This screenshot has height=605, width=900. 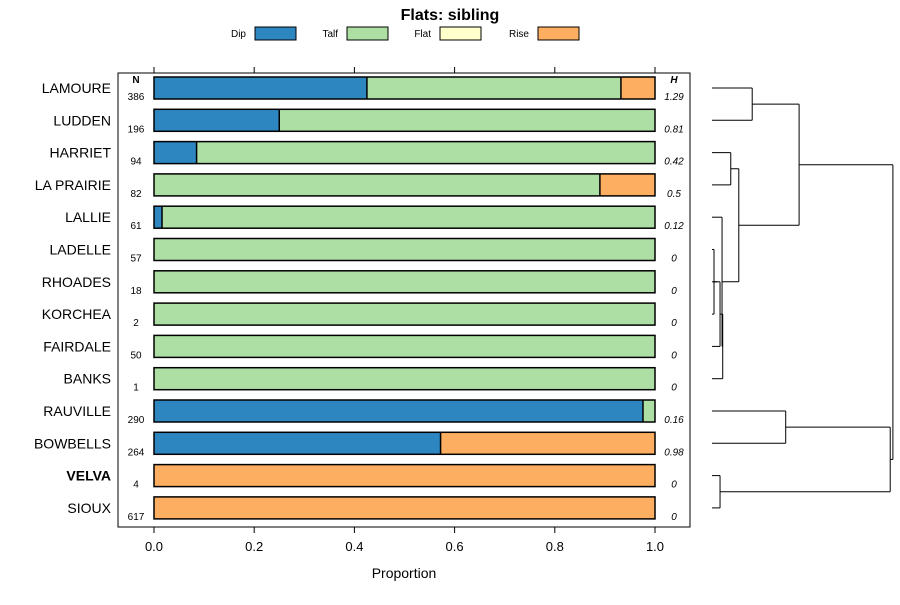 What do you see at coordinates (297, 443) in the screenshot?
I see `bar-segment-bowbells-dip` at bounding box center [297, 443].